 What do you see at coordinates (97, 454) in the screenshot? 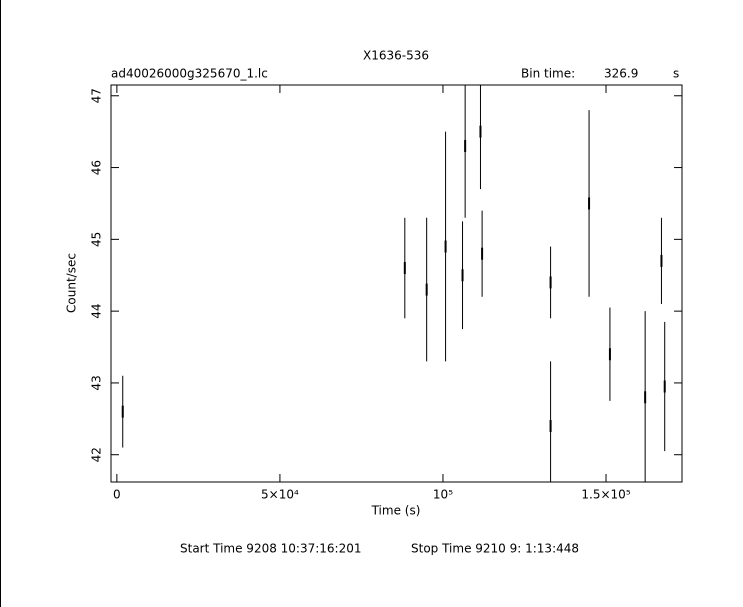
I see `y-tick-label: 42` at bounding box center [97, 454].